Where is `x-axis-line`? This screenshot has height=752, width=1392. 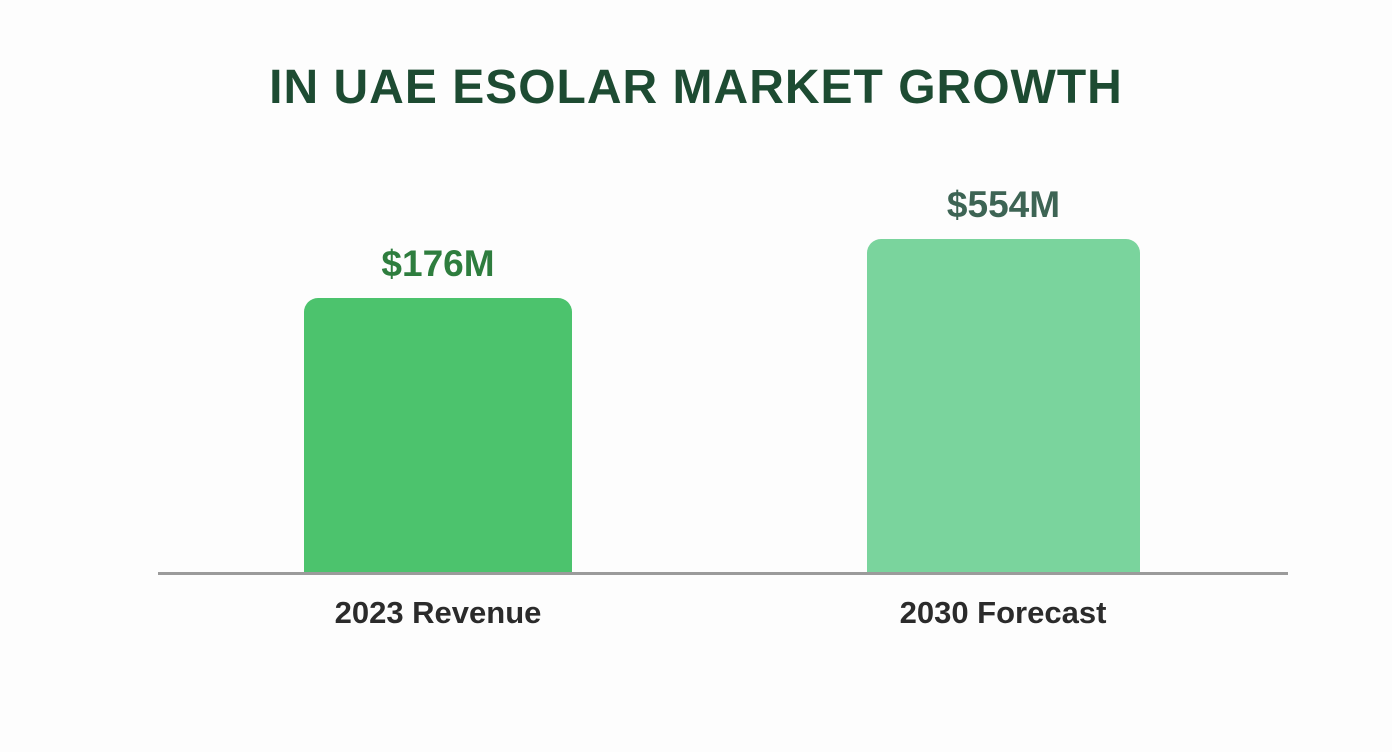 x-axis-line is located at coordinates (723, 573).